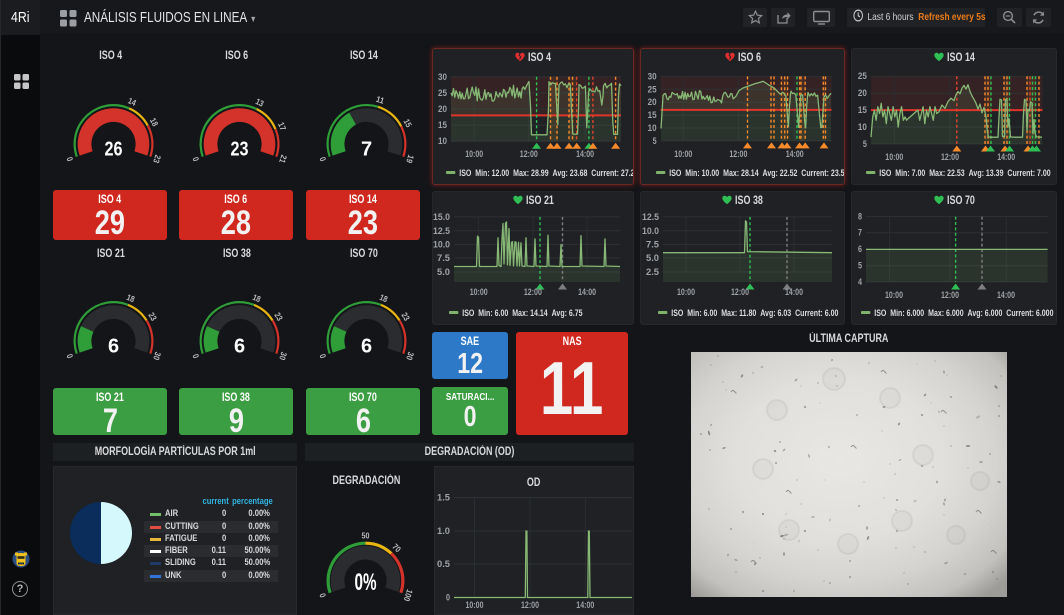  Describe the element at coordinates (260, 102) in the screenshot. I see `svg-text: 13` at that location.